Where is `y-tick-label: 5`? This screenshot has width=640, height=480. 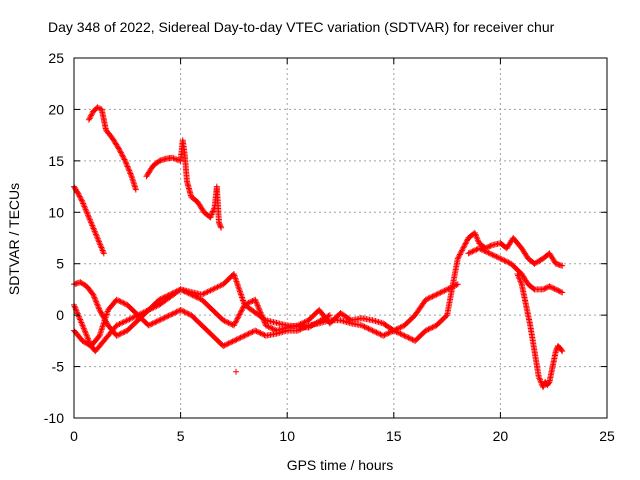 y-tick-label: 5 is located at coordinates (60, 264).